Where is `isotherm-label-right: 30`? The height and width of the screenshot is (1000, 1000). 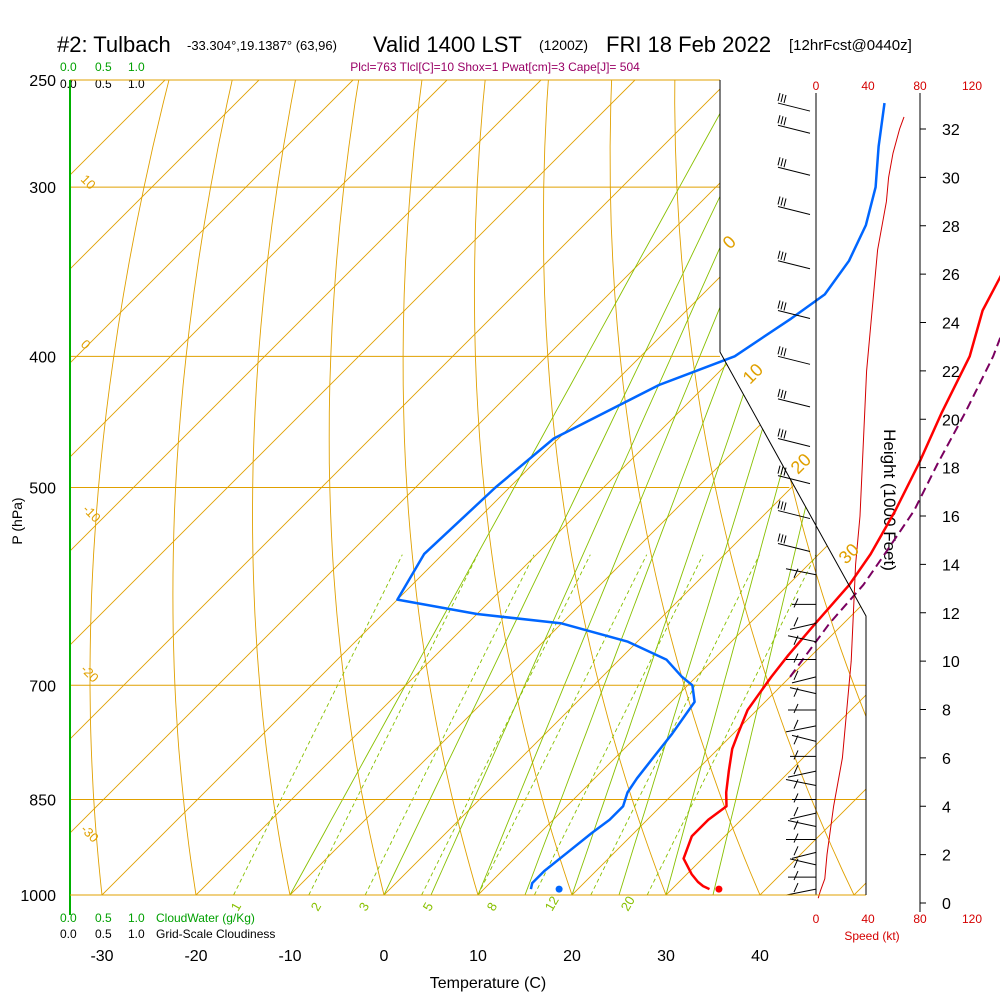
isotherm-label-right: 30 is located at coordinates (849, 554).